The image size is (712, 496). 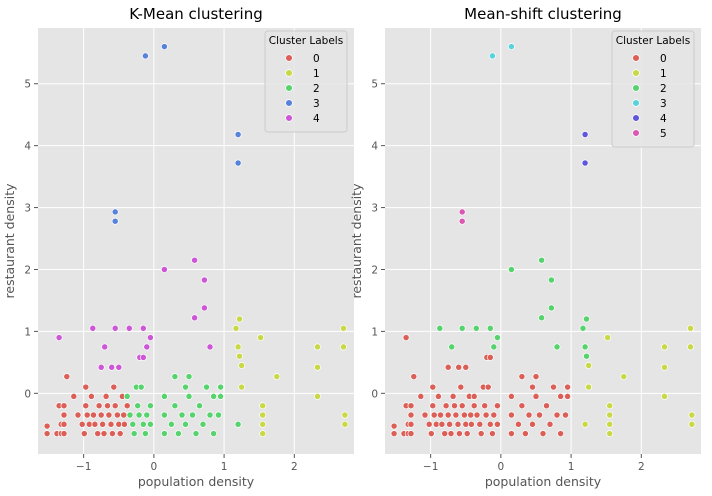 What do you see at coordinates (27, 147) in the screenshot?
I see `y-tick-label: 4` at bounding box center [27, 147].